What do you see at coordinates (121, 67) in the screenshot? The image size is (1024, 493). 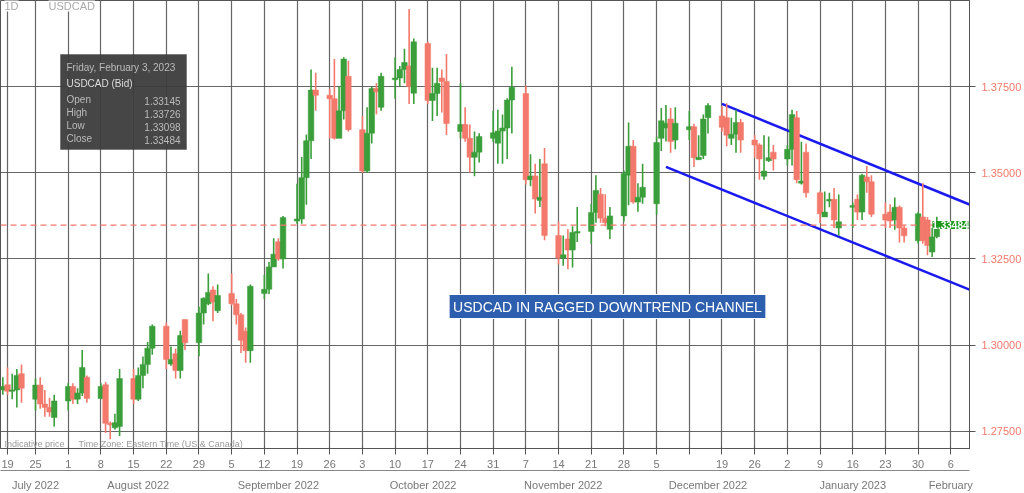 I see `annotation: Friday, February 3, 2023` at bounding box center [121, 67].